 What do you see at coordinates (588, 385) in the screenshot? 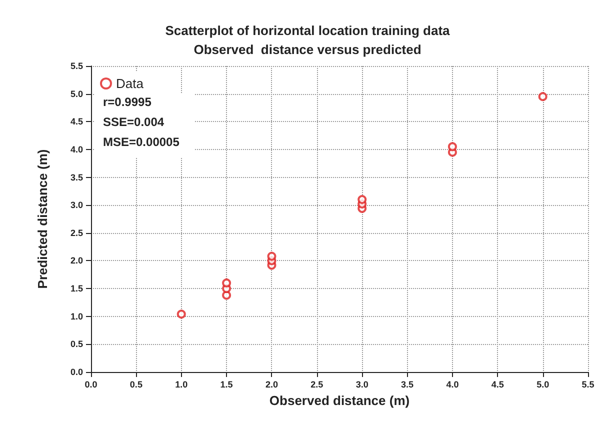
I see `x-tick-label: 5.5` at bounding box center [588, 385].